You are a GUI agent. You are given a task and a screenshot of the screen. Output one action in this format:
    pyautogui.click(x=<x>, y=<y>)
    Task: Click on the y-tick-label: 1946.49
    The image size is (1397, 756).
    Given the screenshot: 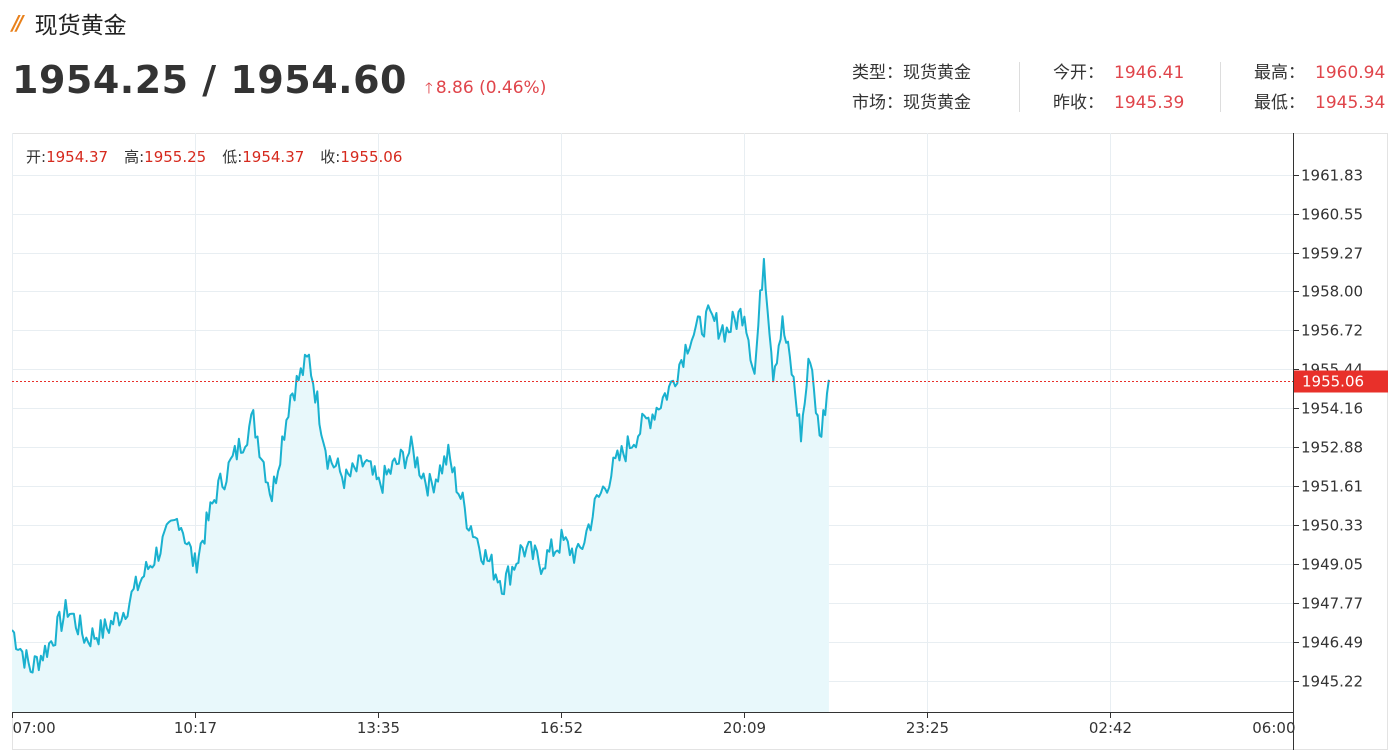 What is the action you would take?
    pyautogui.click(x=1332, y=643)
    